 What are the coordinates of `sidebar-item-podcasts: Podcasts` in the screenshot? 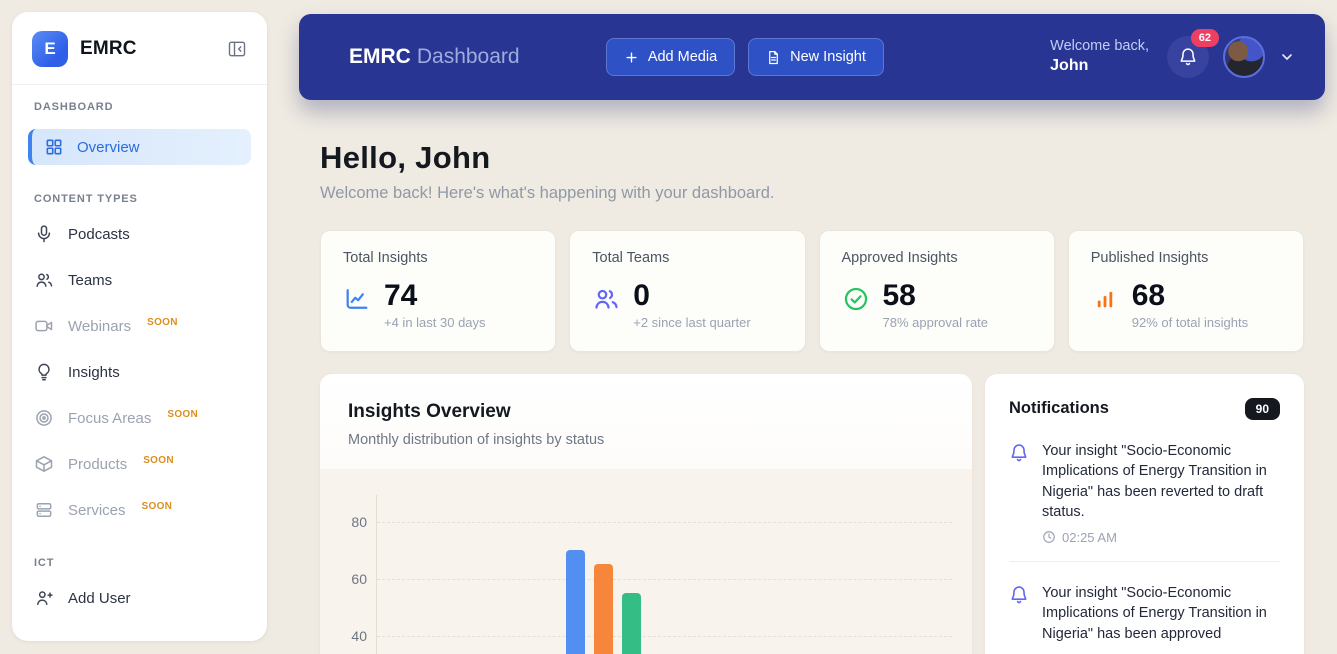 It's located at (139, 234).